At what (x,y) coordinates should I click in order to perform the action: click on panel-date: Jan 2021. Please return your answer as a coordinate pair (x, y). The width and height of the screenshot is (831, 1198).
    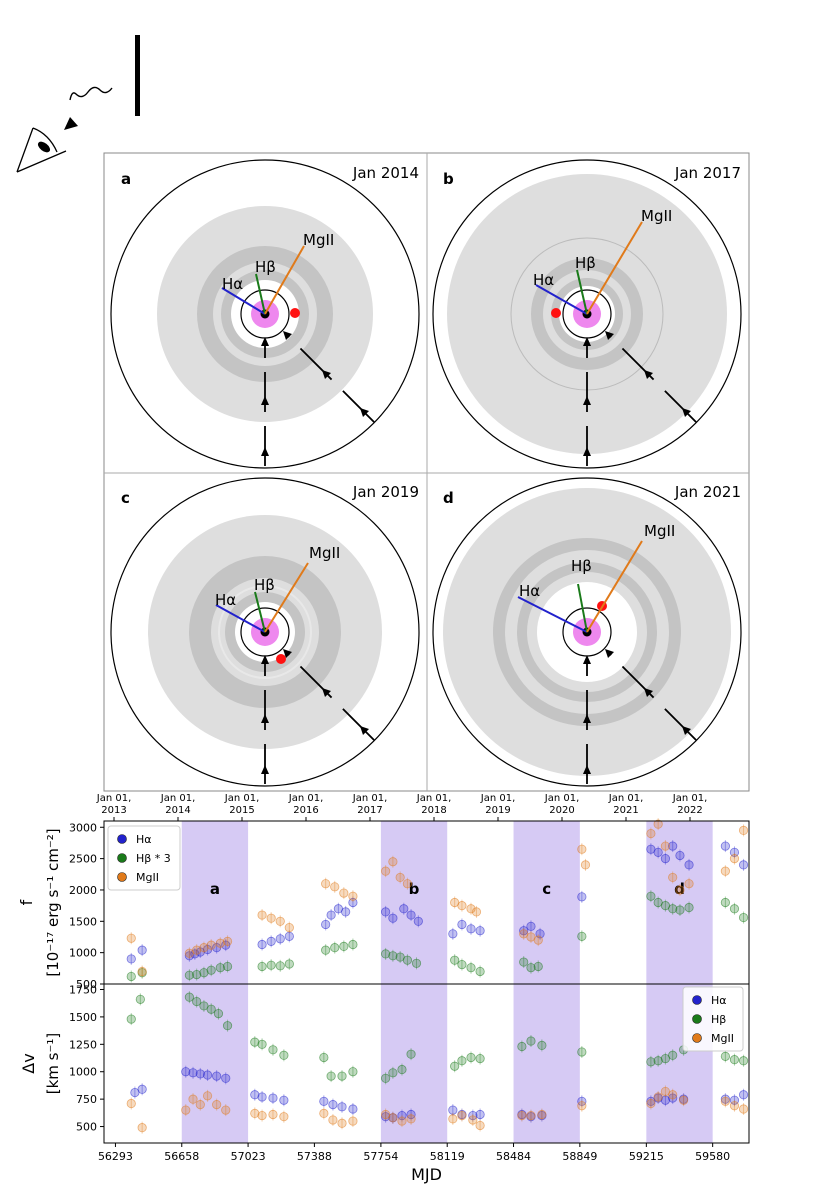
    Looking at the image, I should click on (707, 492).